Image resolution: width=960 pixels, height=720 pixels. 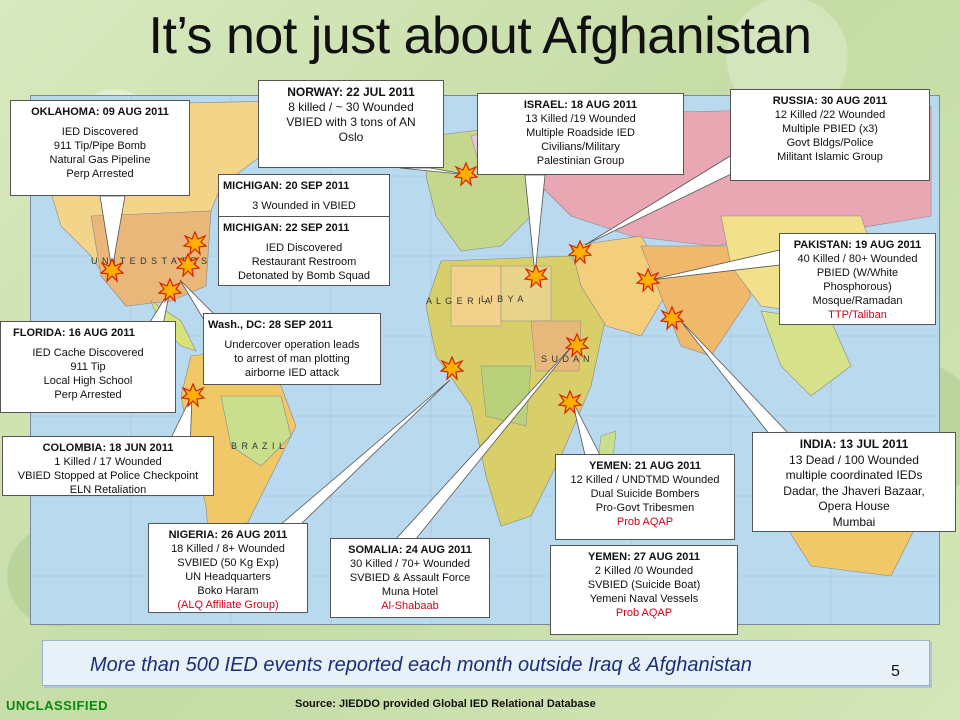 I want to click on callout-line: Govt Bldgs/Police, so click(x=830, y=143).